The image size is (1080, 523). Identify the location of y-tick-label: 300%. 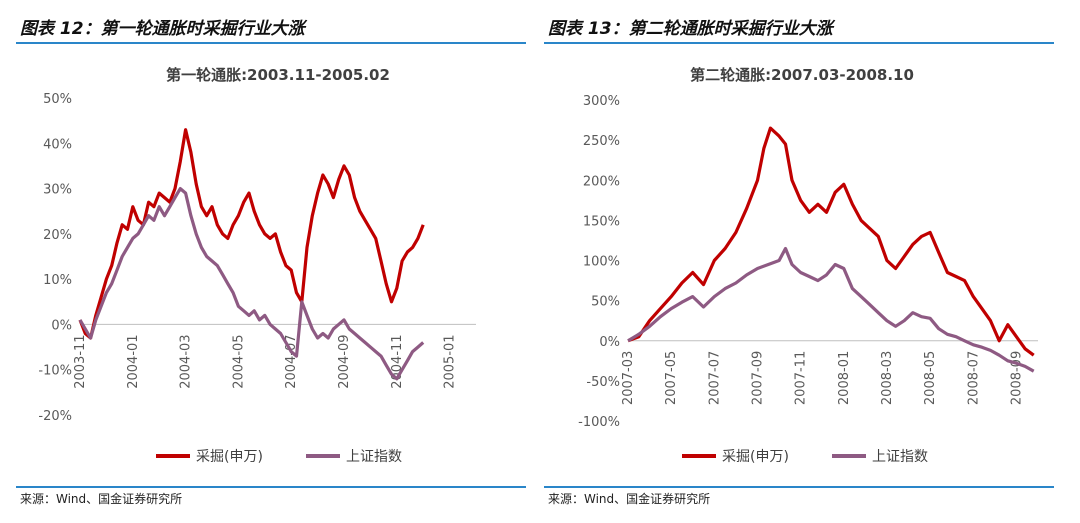
(601, 101).